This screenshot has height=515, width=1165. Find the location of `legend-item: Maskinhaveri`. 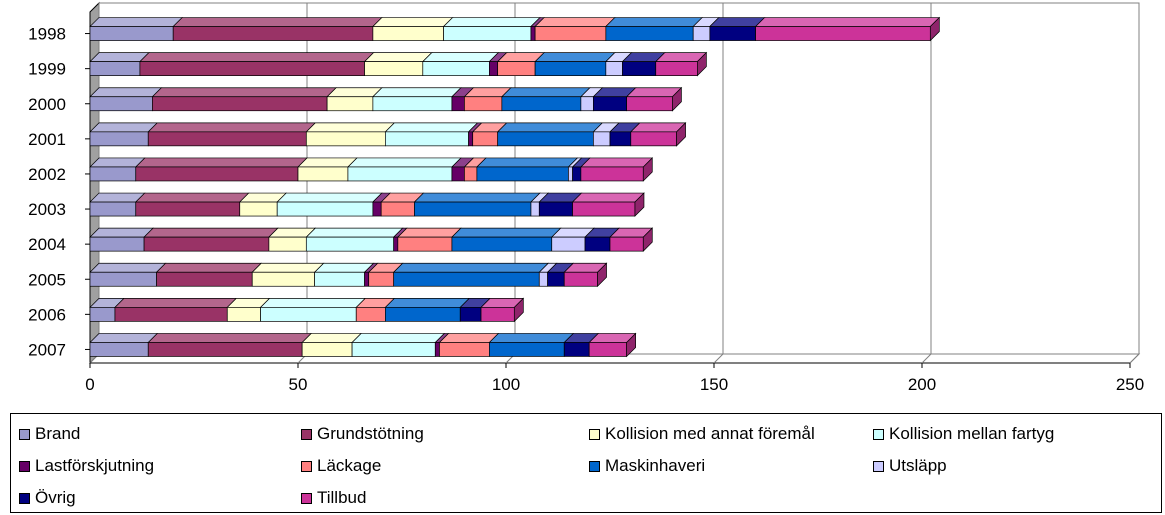

legend-item: Maskinhaveri is located at coordinates (647, 466).